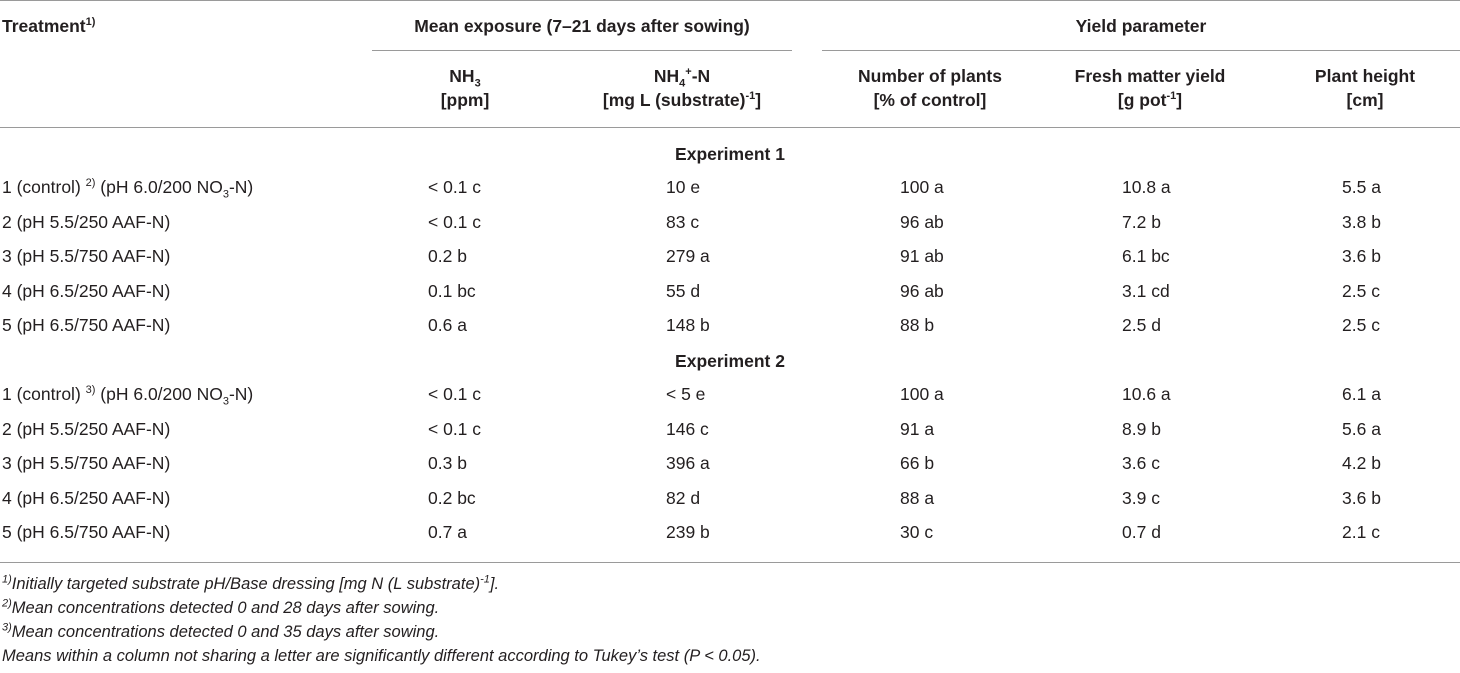  Describe the element at coordinates (1141, 497) in the screenshot. I see `cell-fresh: 3.9 c` at that location.